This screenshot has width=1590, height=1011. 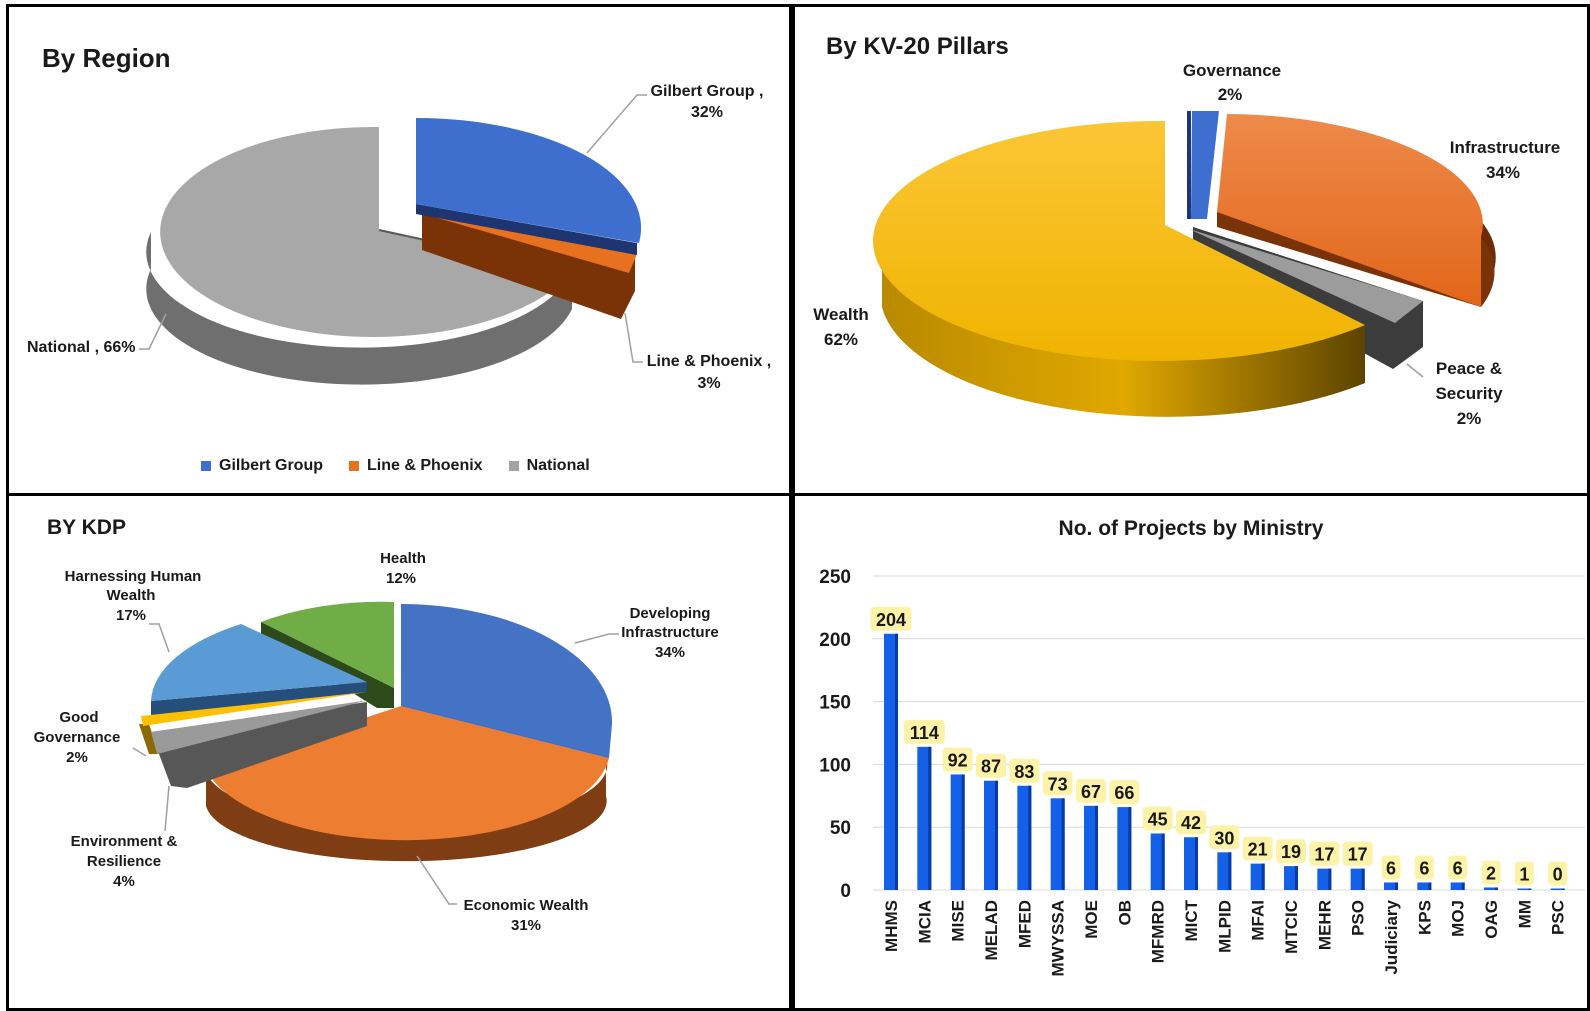 I want to click on bar-shade-moe, so click(x=1096, y=847).